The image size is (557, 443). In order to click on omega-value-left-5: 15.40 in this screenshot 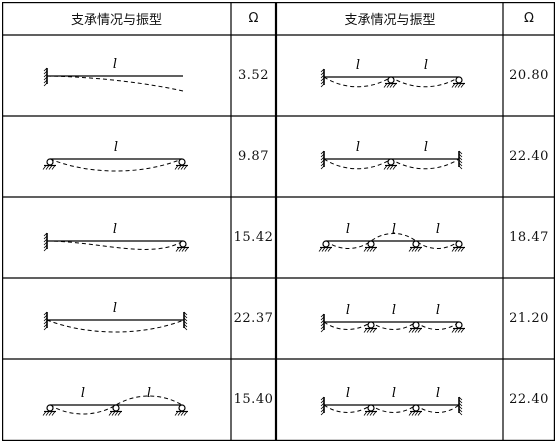, I will do `click(253, 399)`.